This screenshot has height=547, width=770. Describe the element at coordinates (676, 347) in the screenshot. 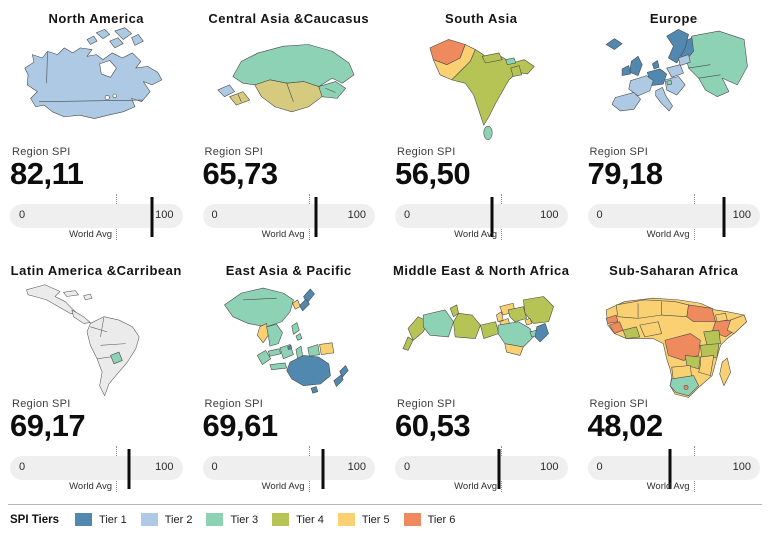

I see `sub-saharan-africa-map-svg` at that location.